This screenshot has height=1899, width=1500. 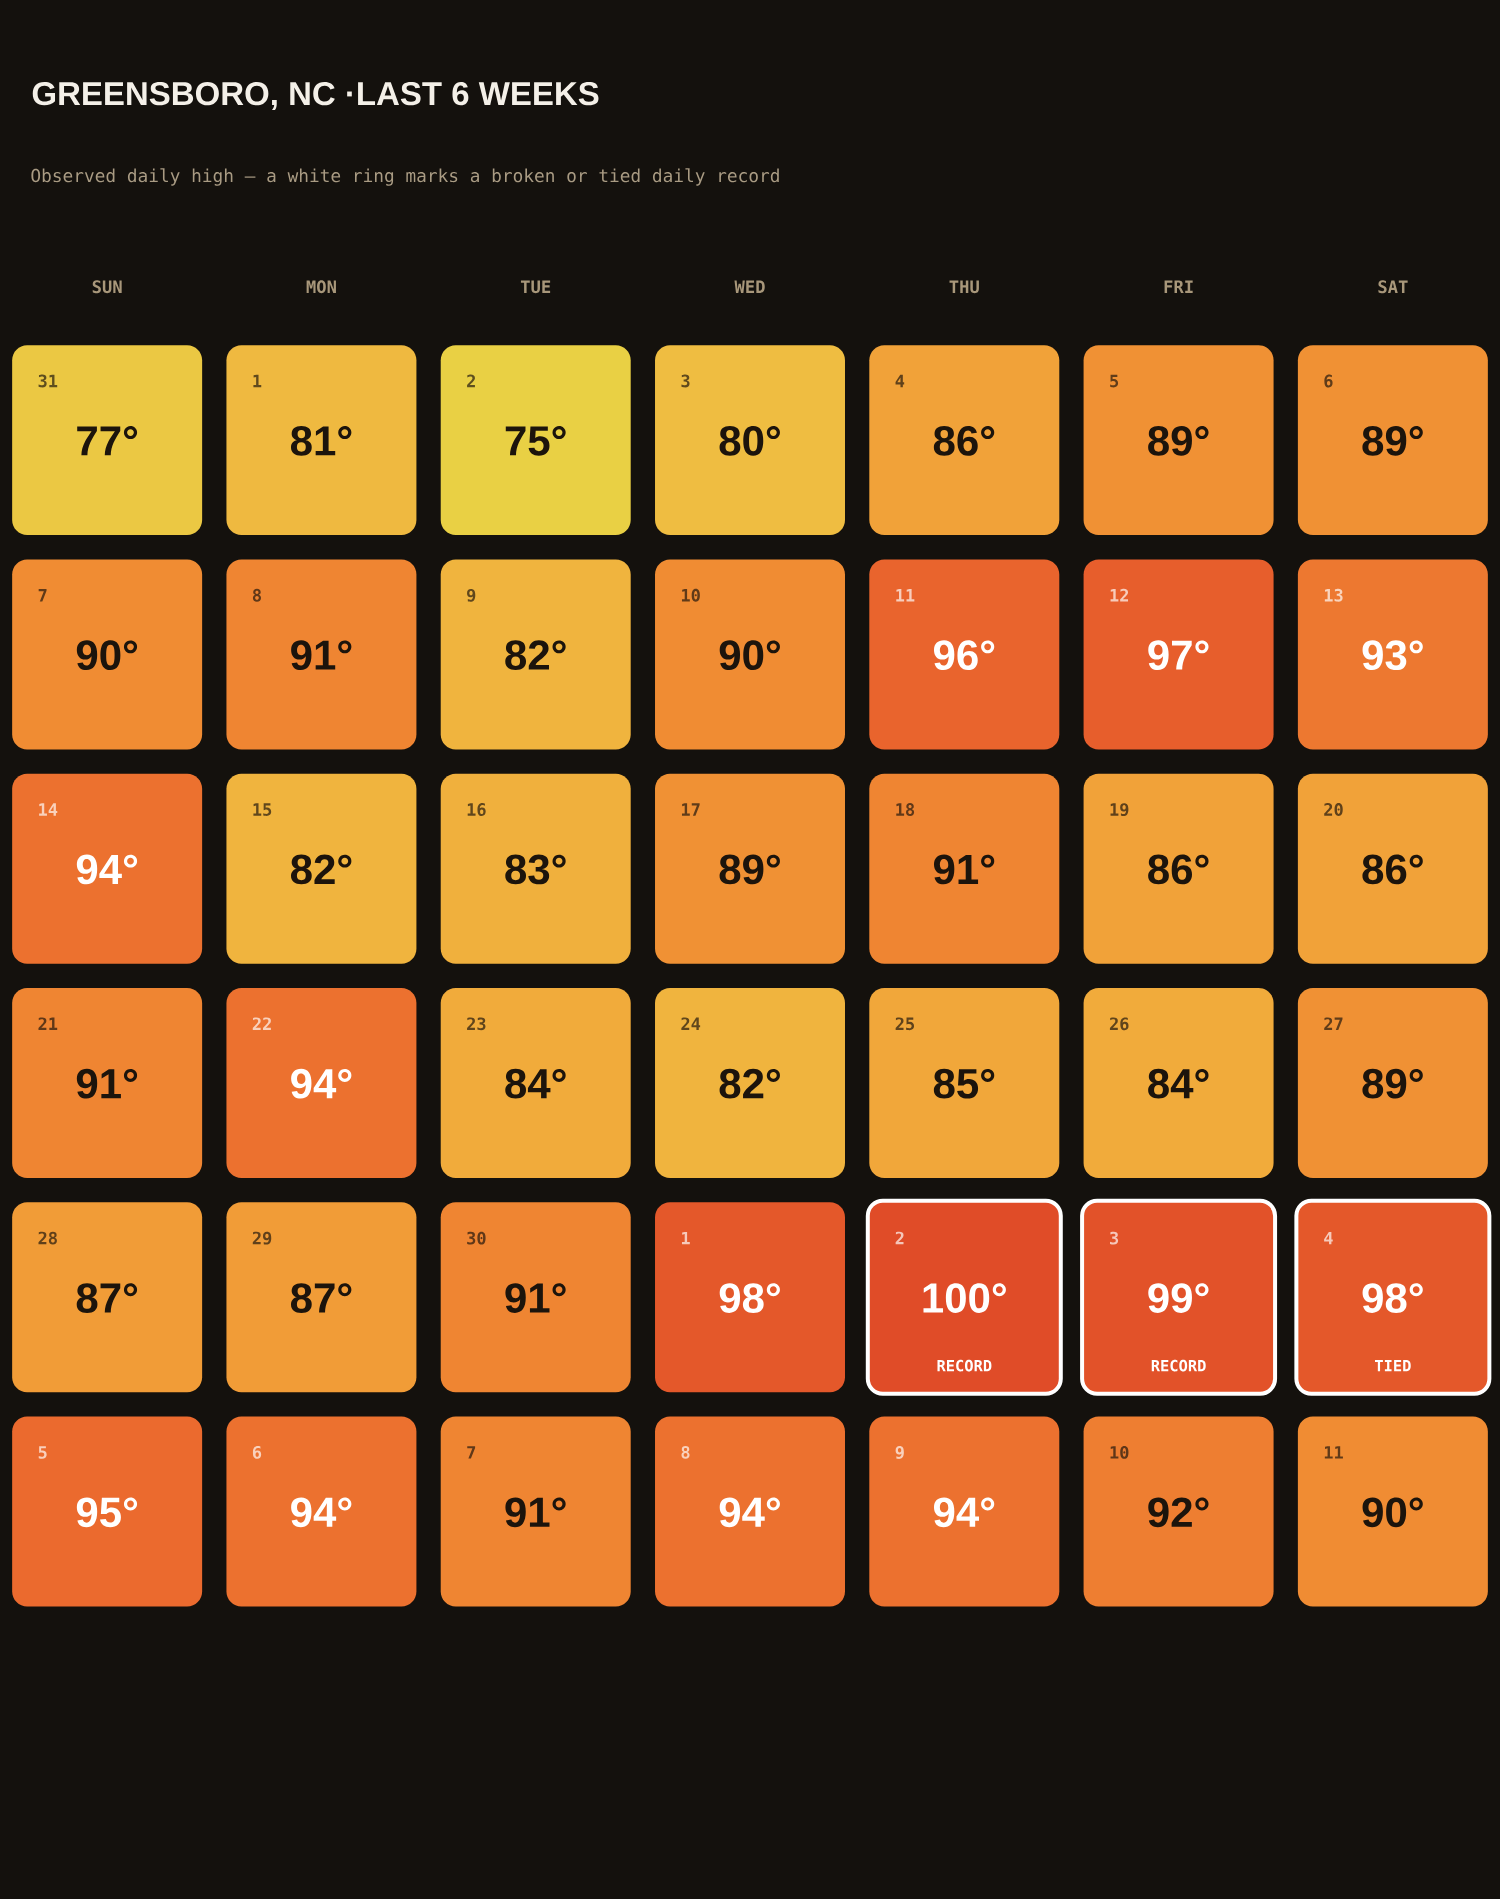 I want to click on text: 29, so click(x=262, y=1238).